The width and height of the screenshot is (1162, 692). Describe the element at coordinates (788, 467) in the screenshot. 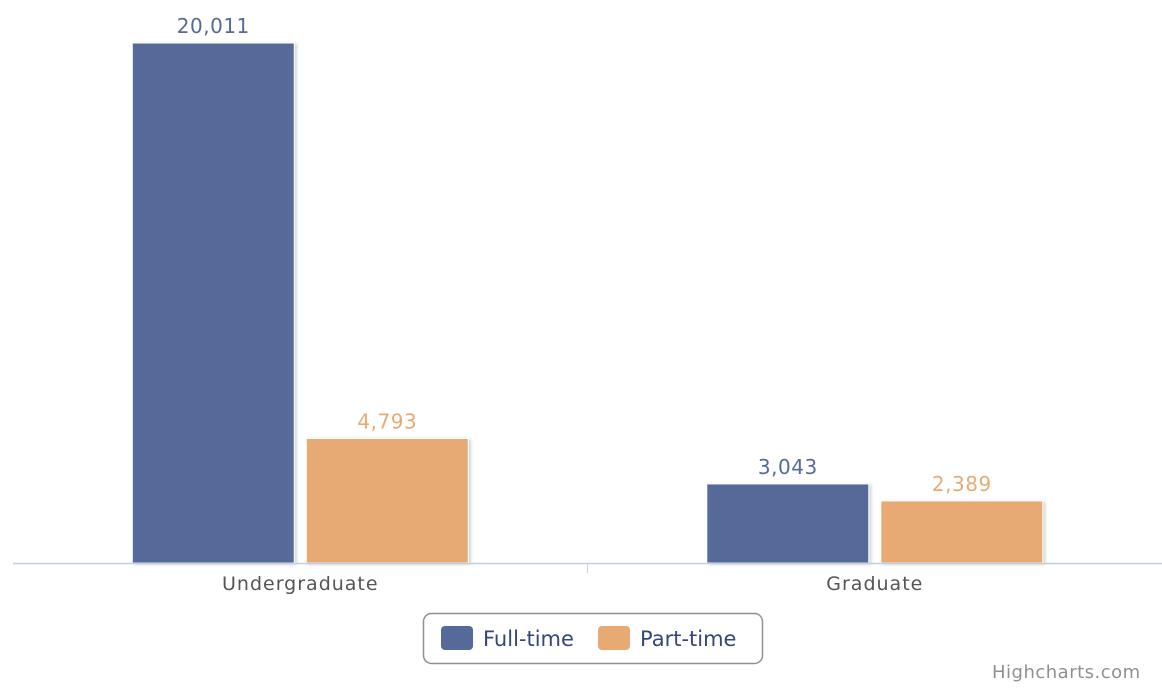

I see `data-label: 3,043` at that location.